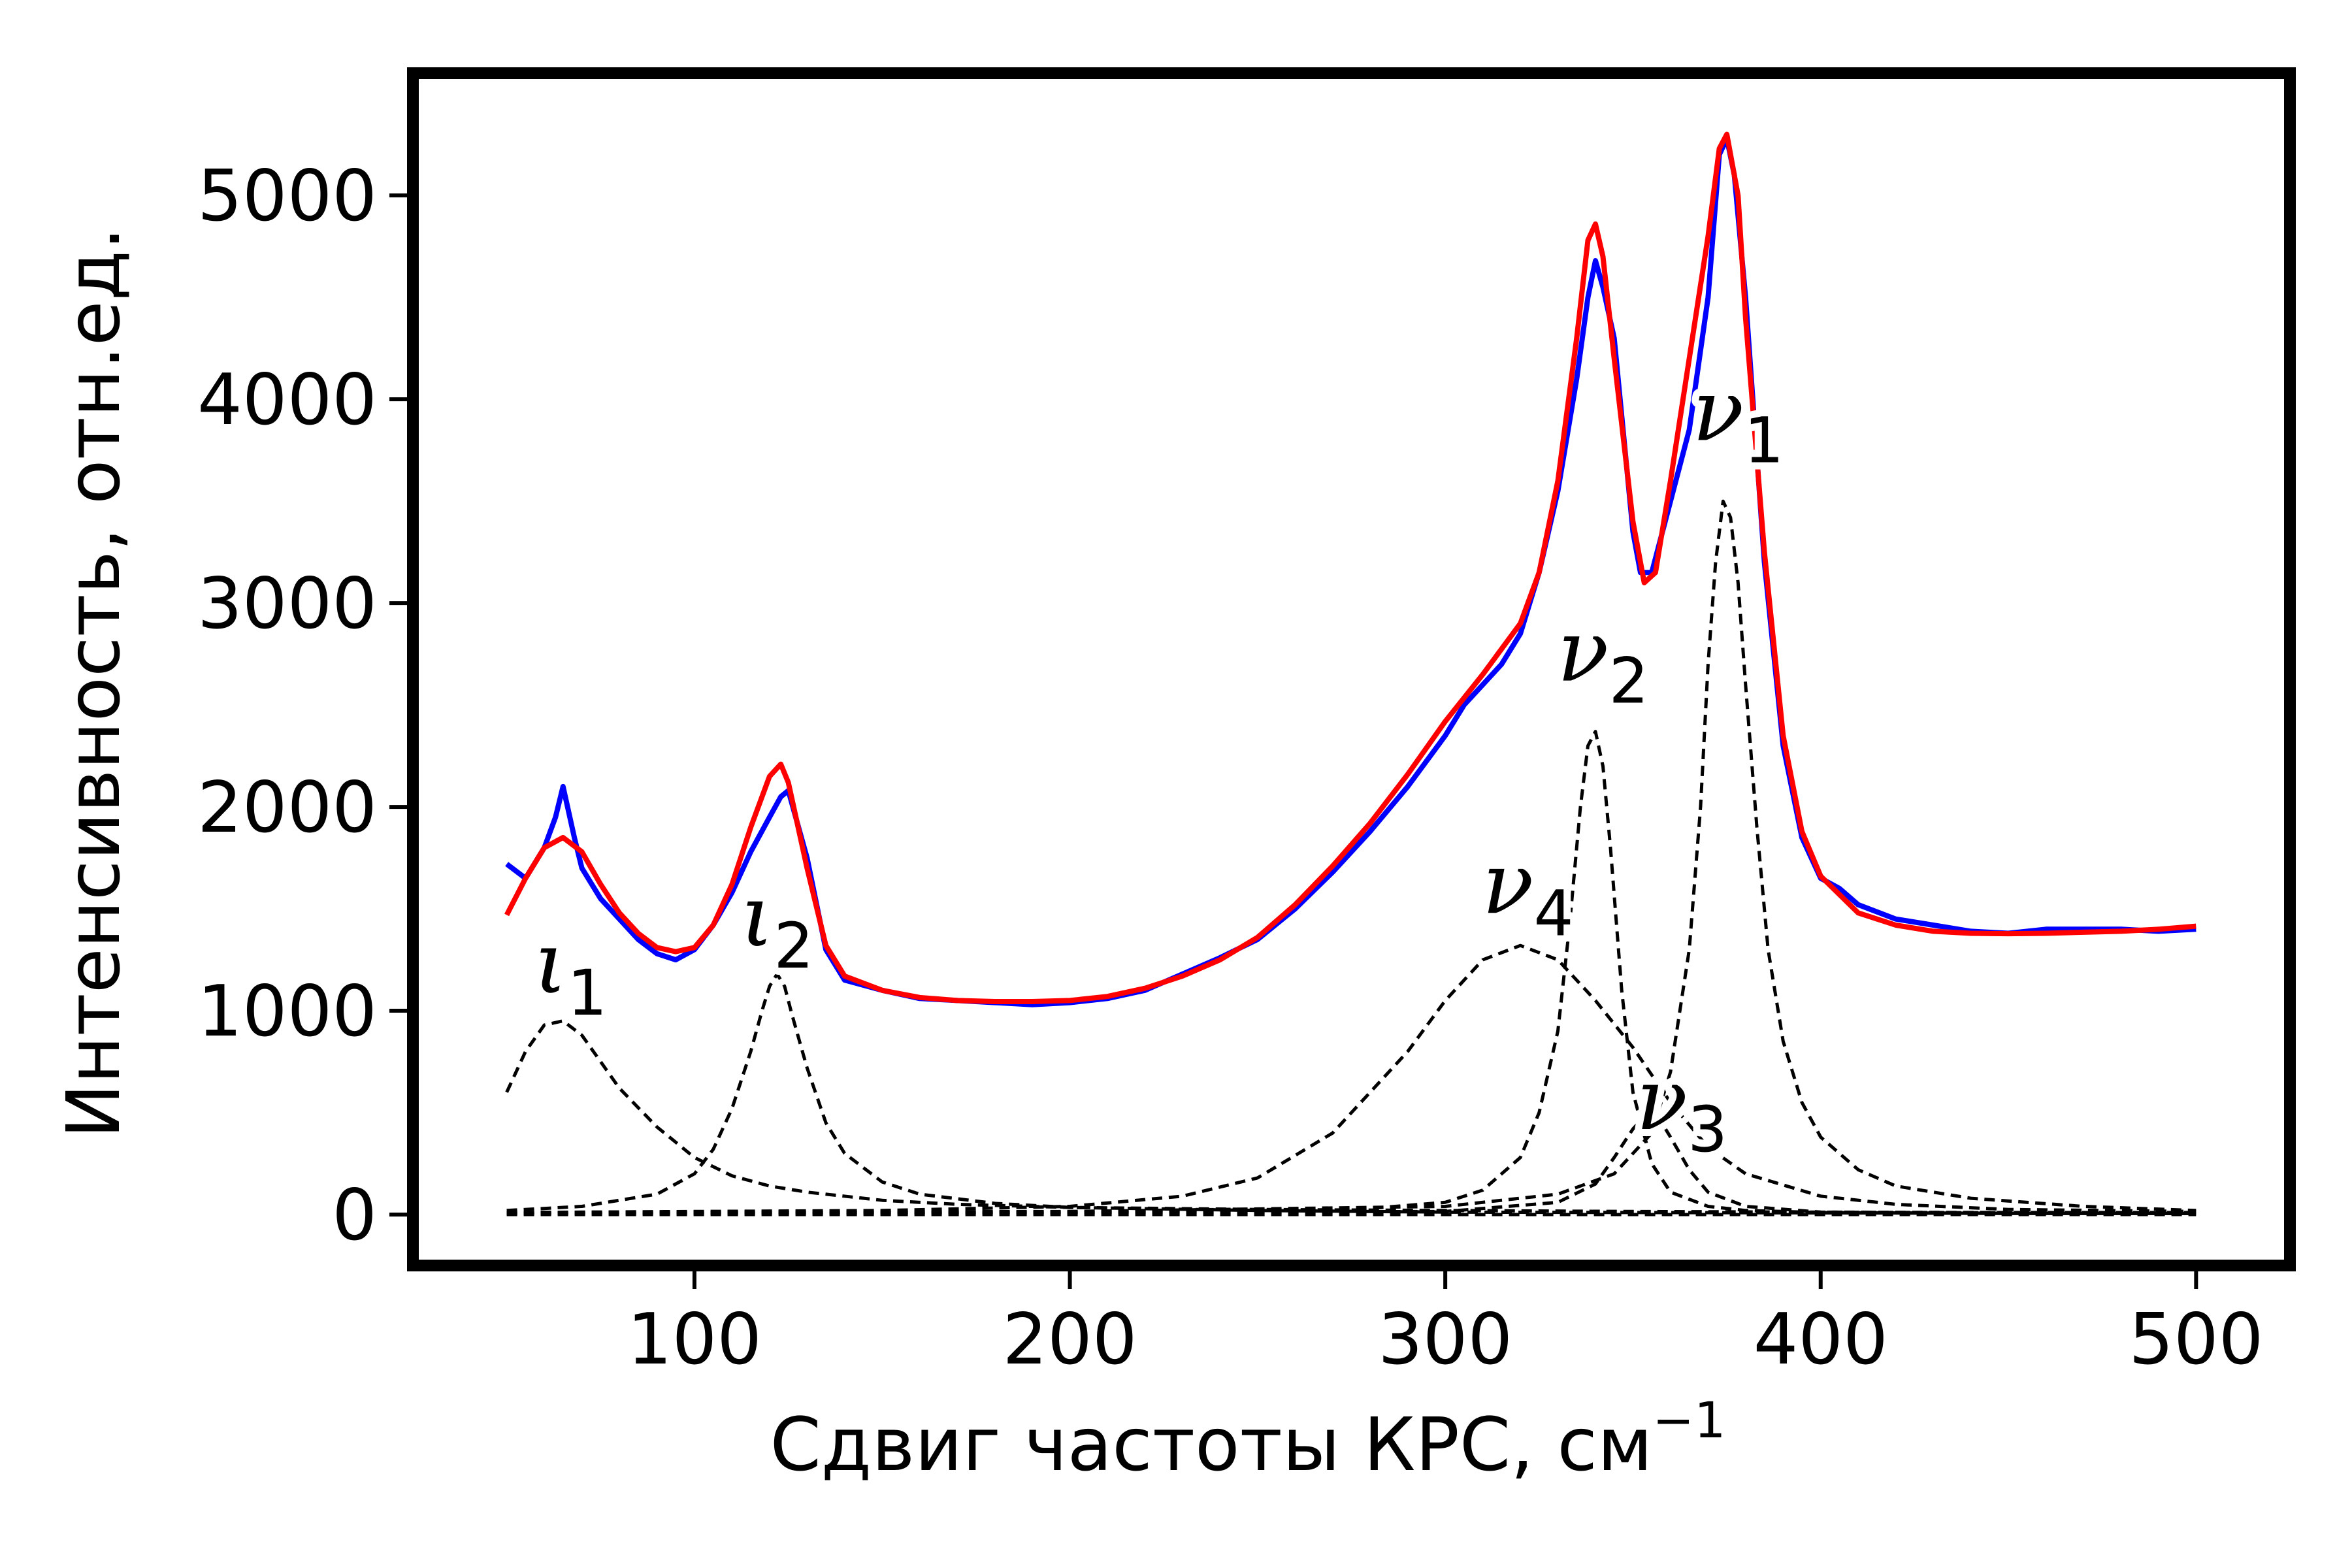 The height and width of the screenshot is (1568, 2352). What do you see at coordinates (1528, 892) in the screenshot?
I see `peak-label-2: ν4` at bounding box center [1528, 892].